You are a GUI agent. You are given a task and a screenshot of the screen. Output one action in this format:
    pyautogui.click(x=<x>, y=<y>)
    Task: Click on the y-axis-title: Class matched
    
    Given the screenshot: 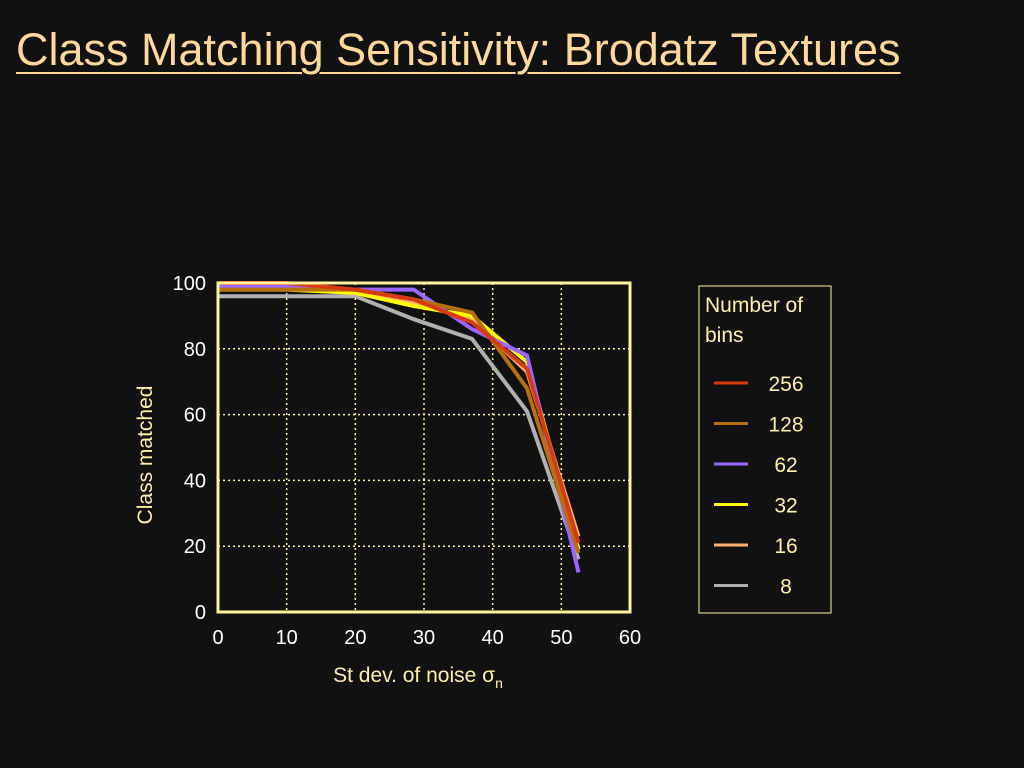 What is the action you would take?
    pyautogui.click(x=145, y=455)
    